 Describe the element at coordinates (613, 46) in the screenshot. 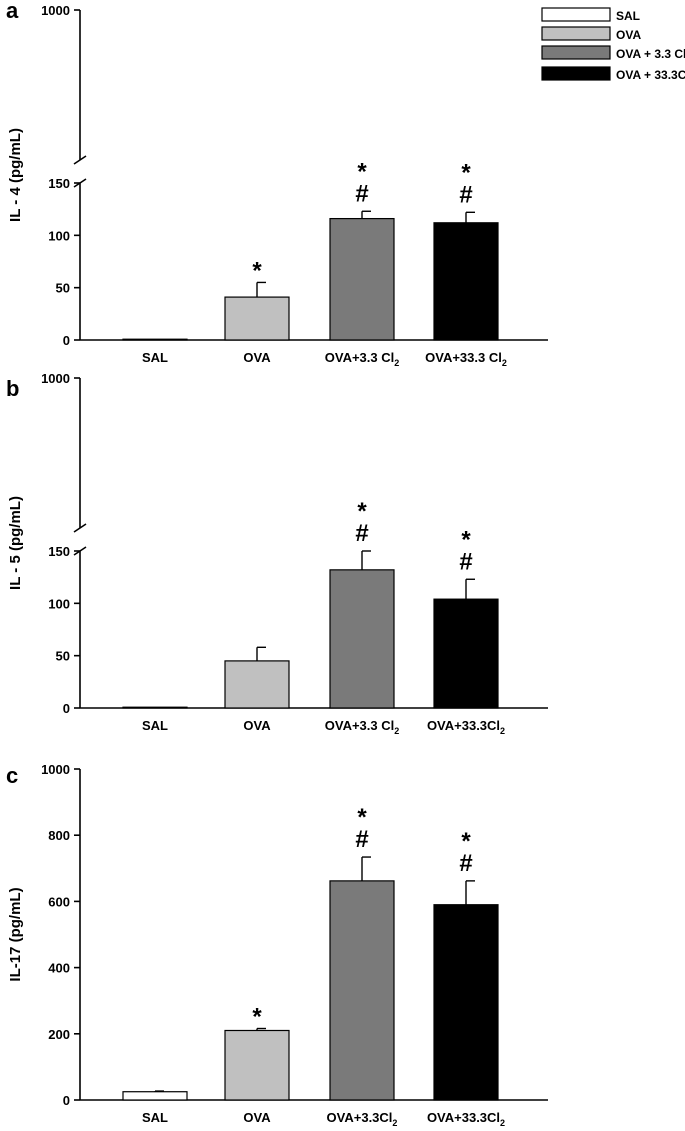

I see `legend: SAL OVA OVA + 3.3 Cl2 OVA + 33.3Cl2` at that location.